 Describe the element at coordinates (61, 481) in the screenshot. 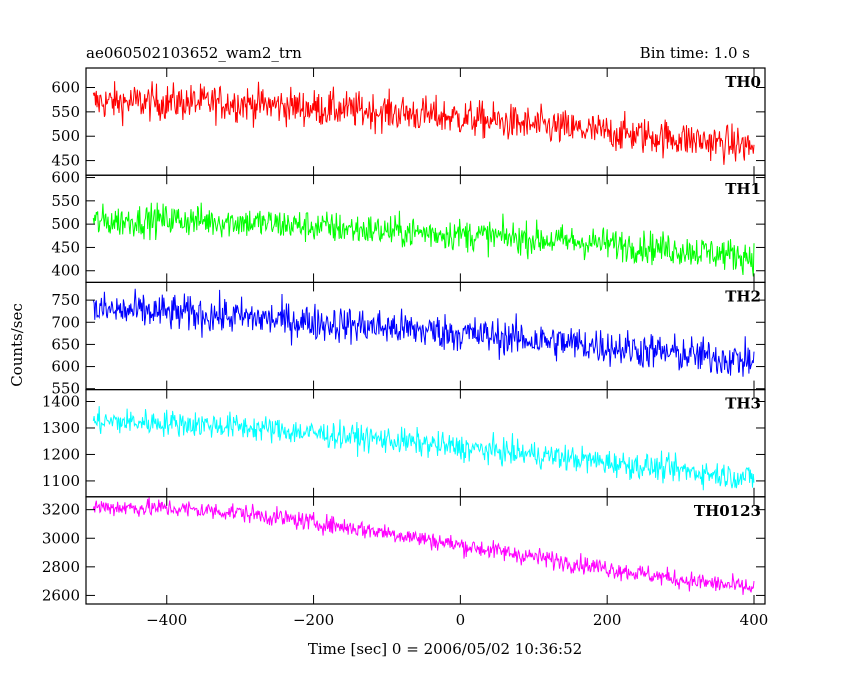

I see `y-tick-label: 1100` at that location.